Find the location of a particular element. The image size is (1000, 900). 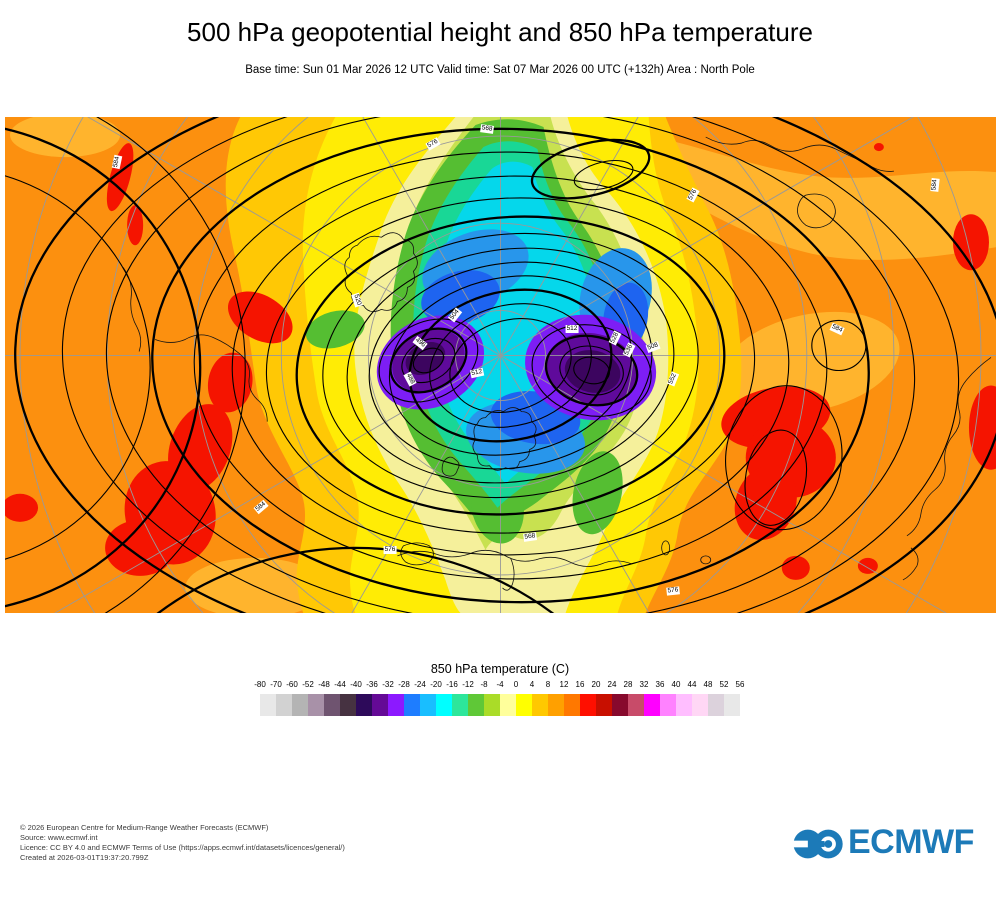

temperature-colorbar is located at coordinates (500, 705).